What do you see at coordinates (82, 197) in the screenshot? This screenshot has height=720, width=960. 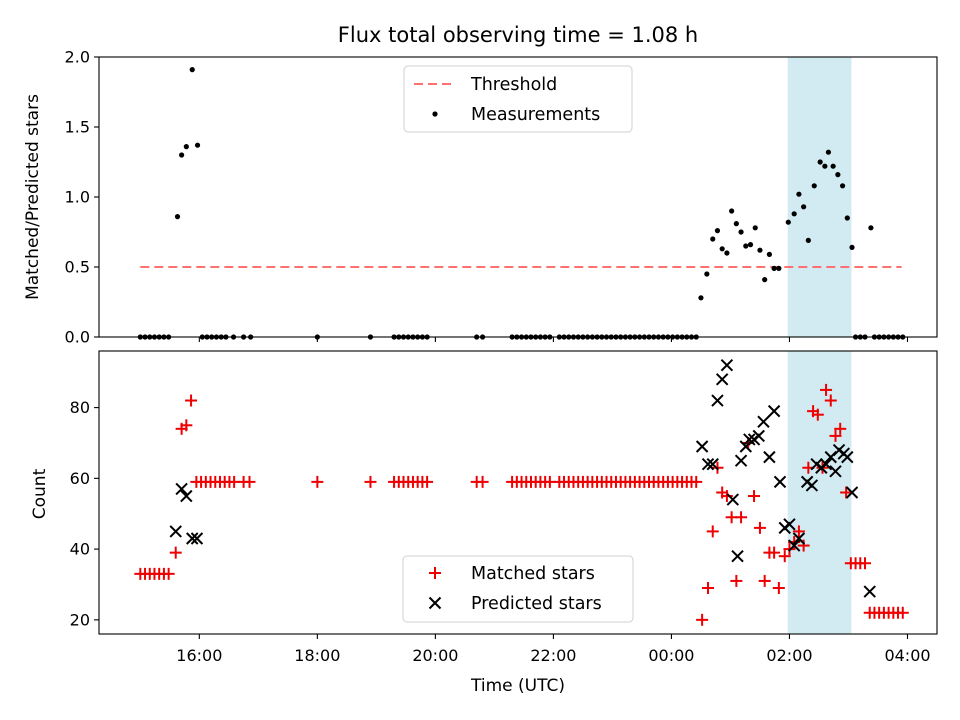 I see `top-y-ticks: 0.0 0.5 1.0 1.5 2.0` at bounding box center [82, 197].